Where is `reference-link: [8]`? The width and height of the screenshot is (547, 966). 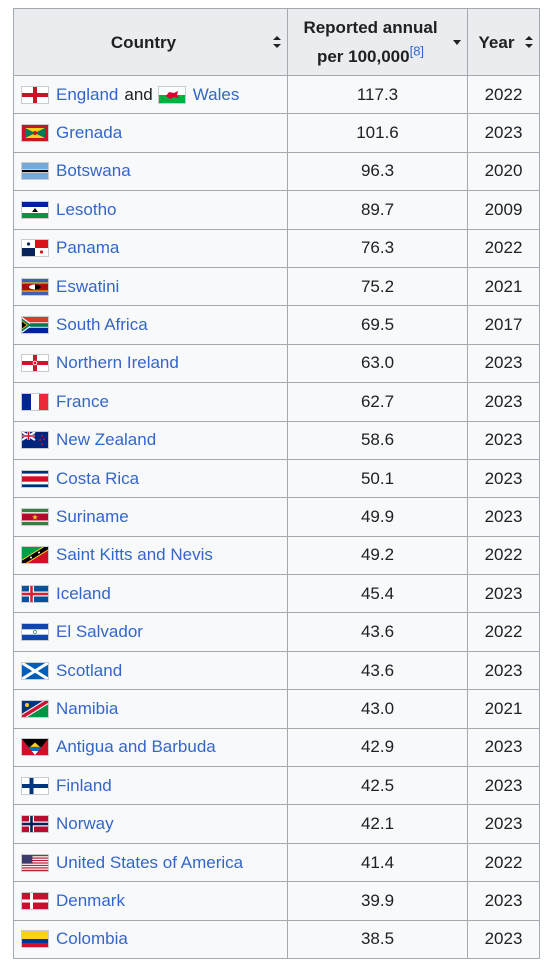 reference-link: [8] is located at coordinates (417, 51).